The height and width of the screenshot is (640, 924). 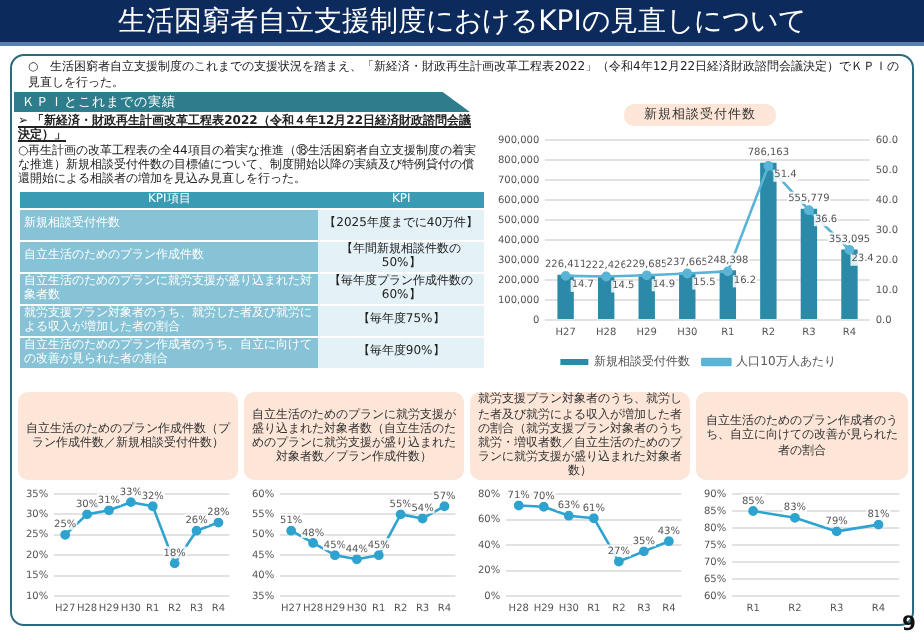 I want to click on text: 9, so click(x=909, y=625).